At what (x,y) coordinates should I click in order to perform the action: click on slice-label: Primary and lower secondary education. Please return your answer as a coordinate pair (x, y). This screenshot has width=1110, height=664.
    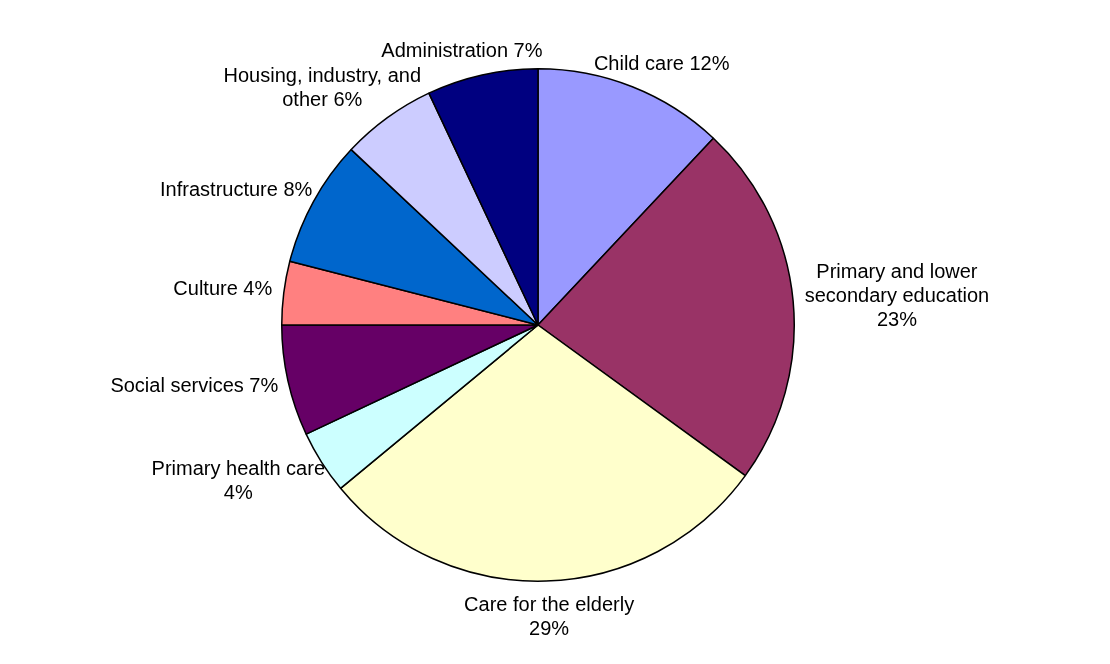
    Looking at the image, I should click on (897, 282).